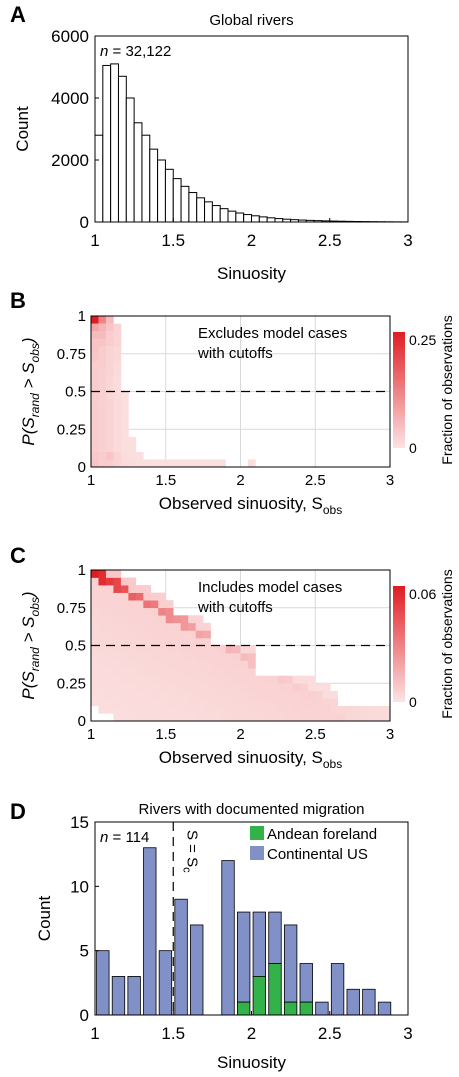 The width and height of the screenshot is (459, 1077). Describe the element at coordinates (71, 354) in the screenshot. I see `y-tick-label: 0.75` at that location.